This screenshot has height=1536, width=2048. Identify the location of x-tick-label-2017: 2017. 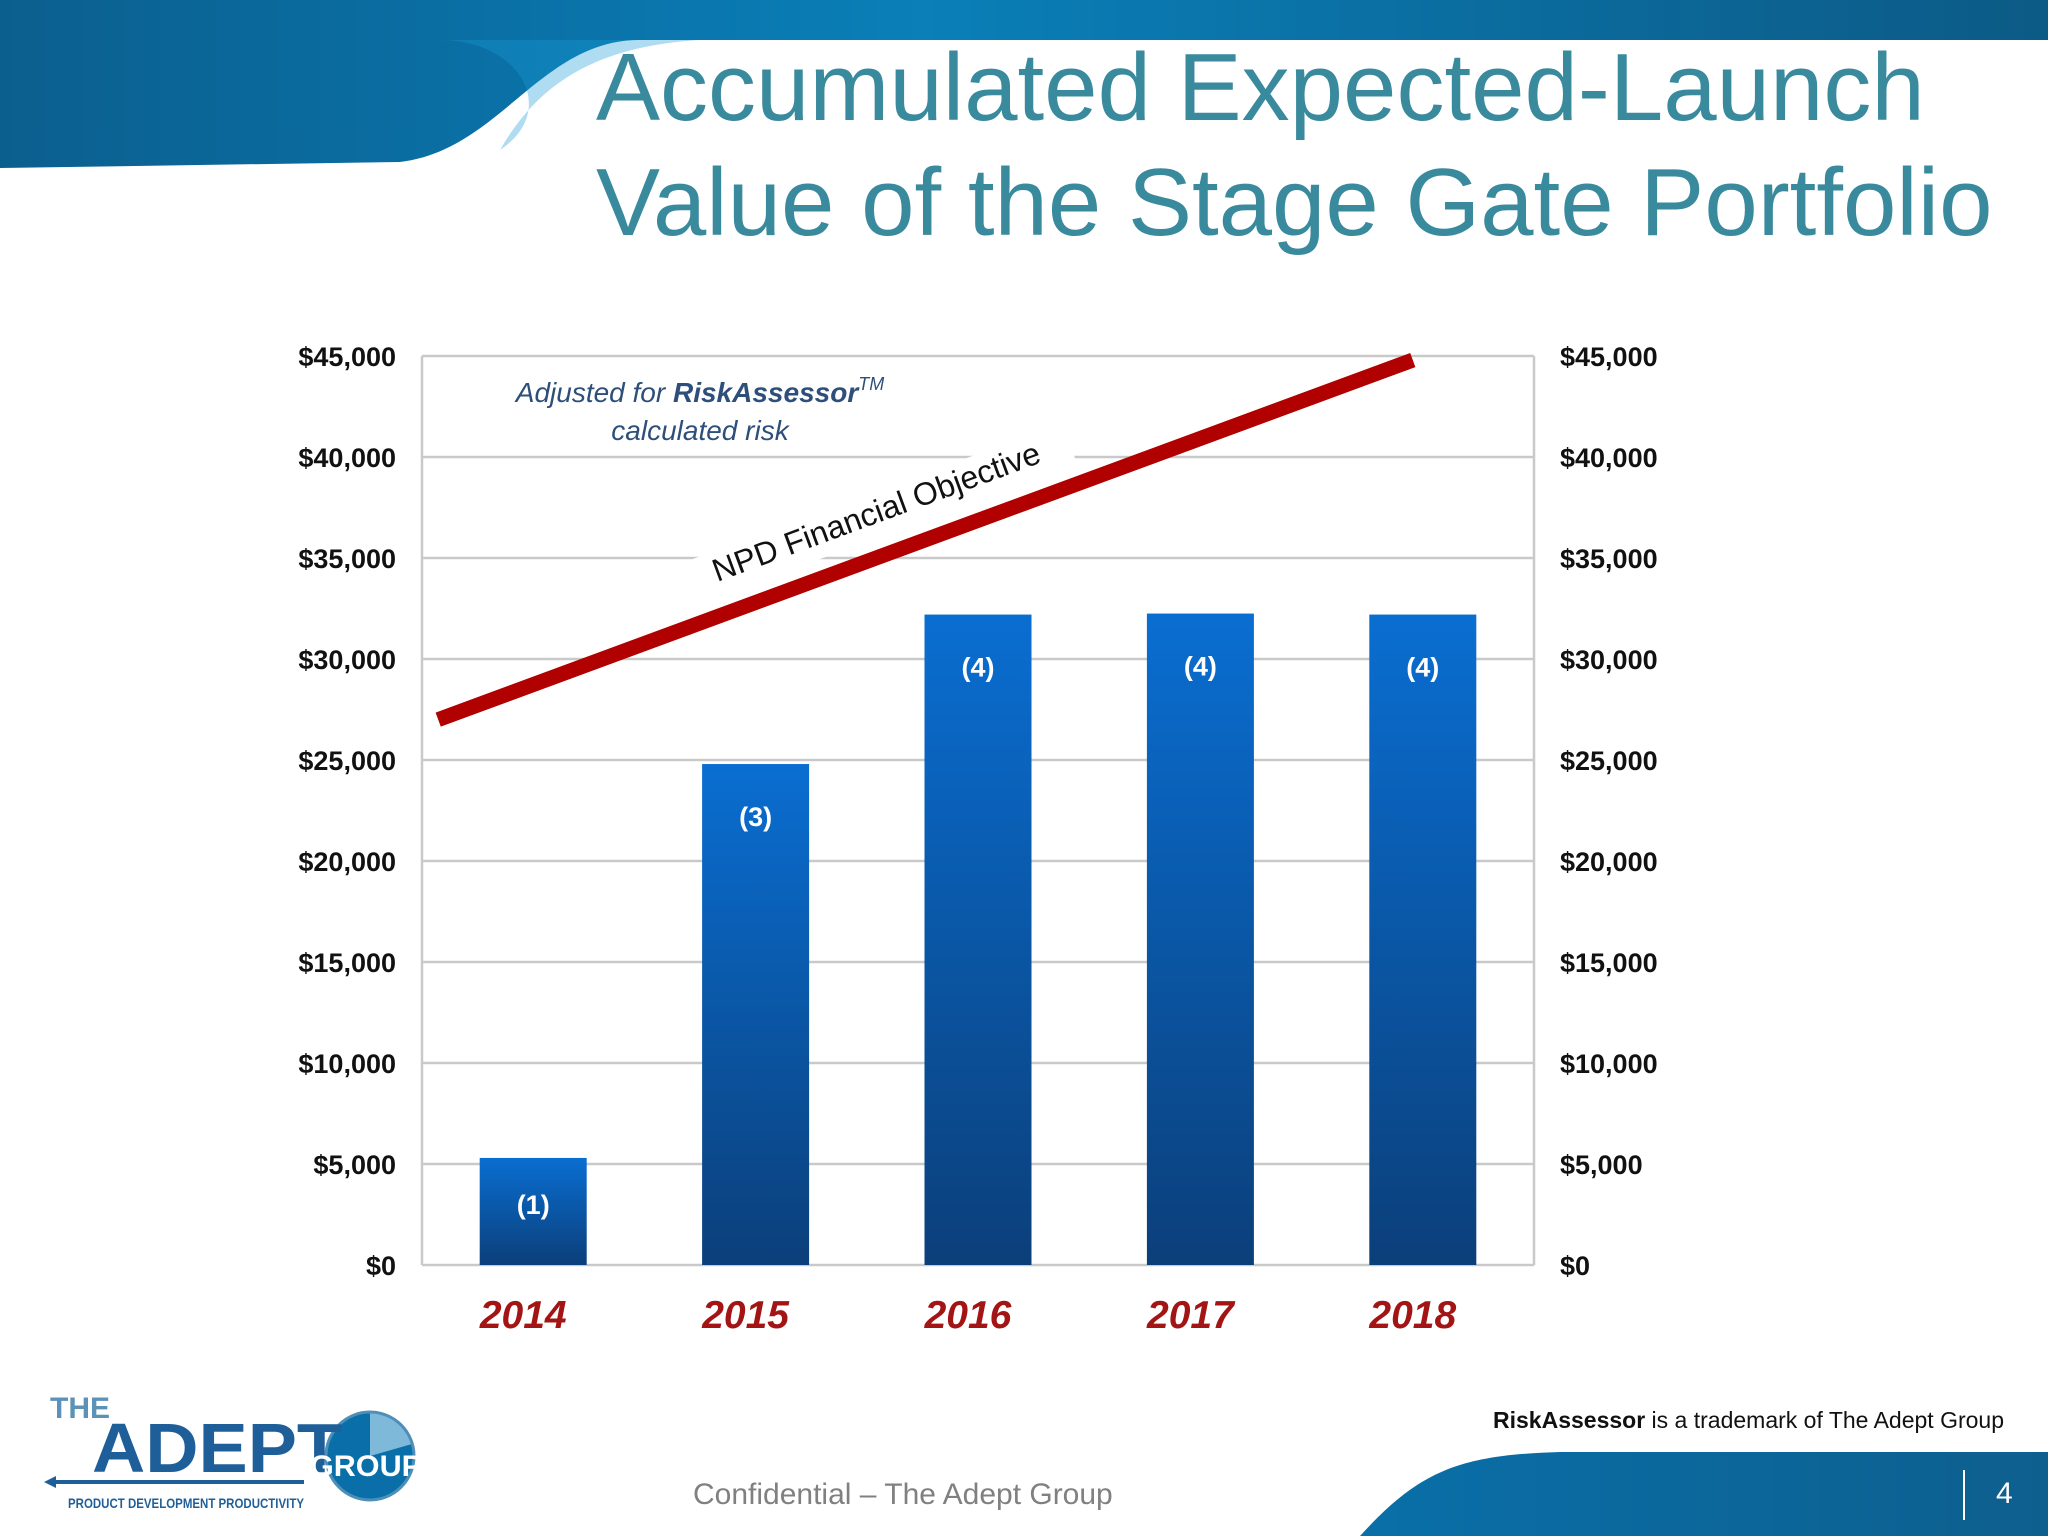
(1191, 1315).